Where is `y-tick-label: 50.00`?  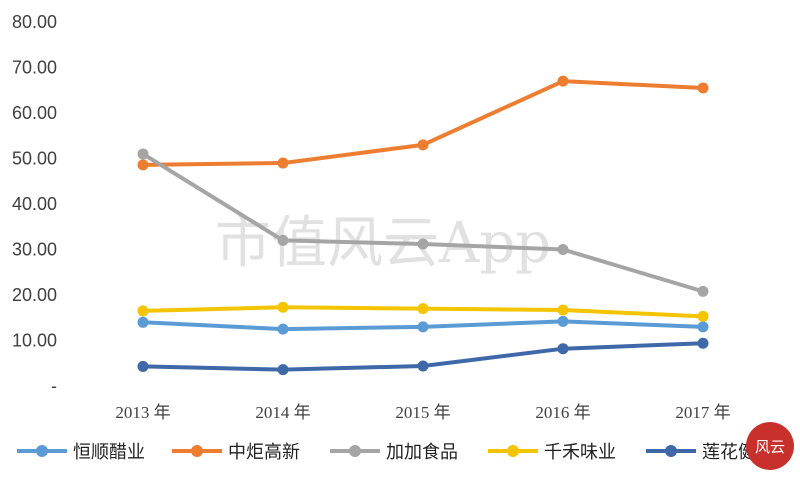
y-tick-label: 50.00 is located at coordinates (34, 159).